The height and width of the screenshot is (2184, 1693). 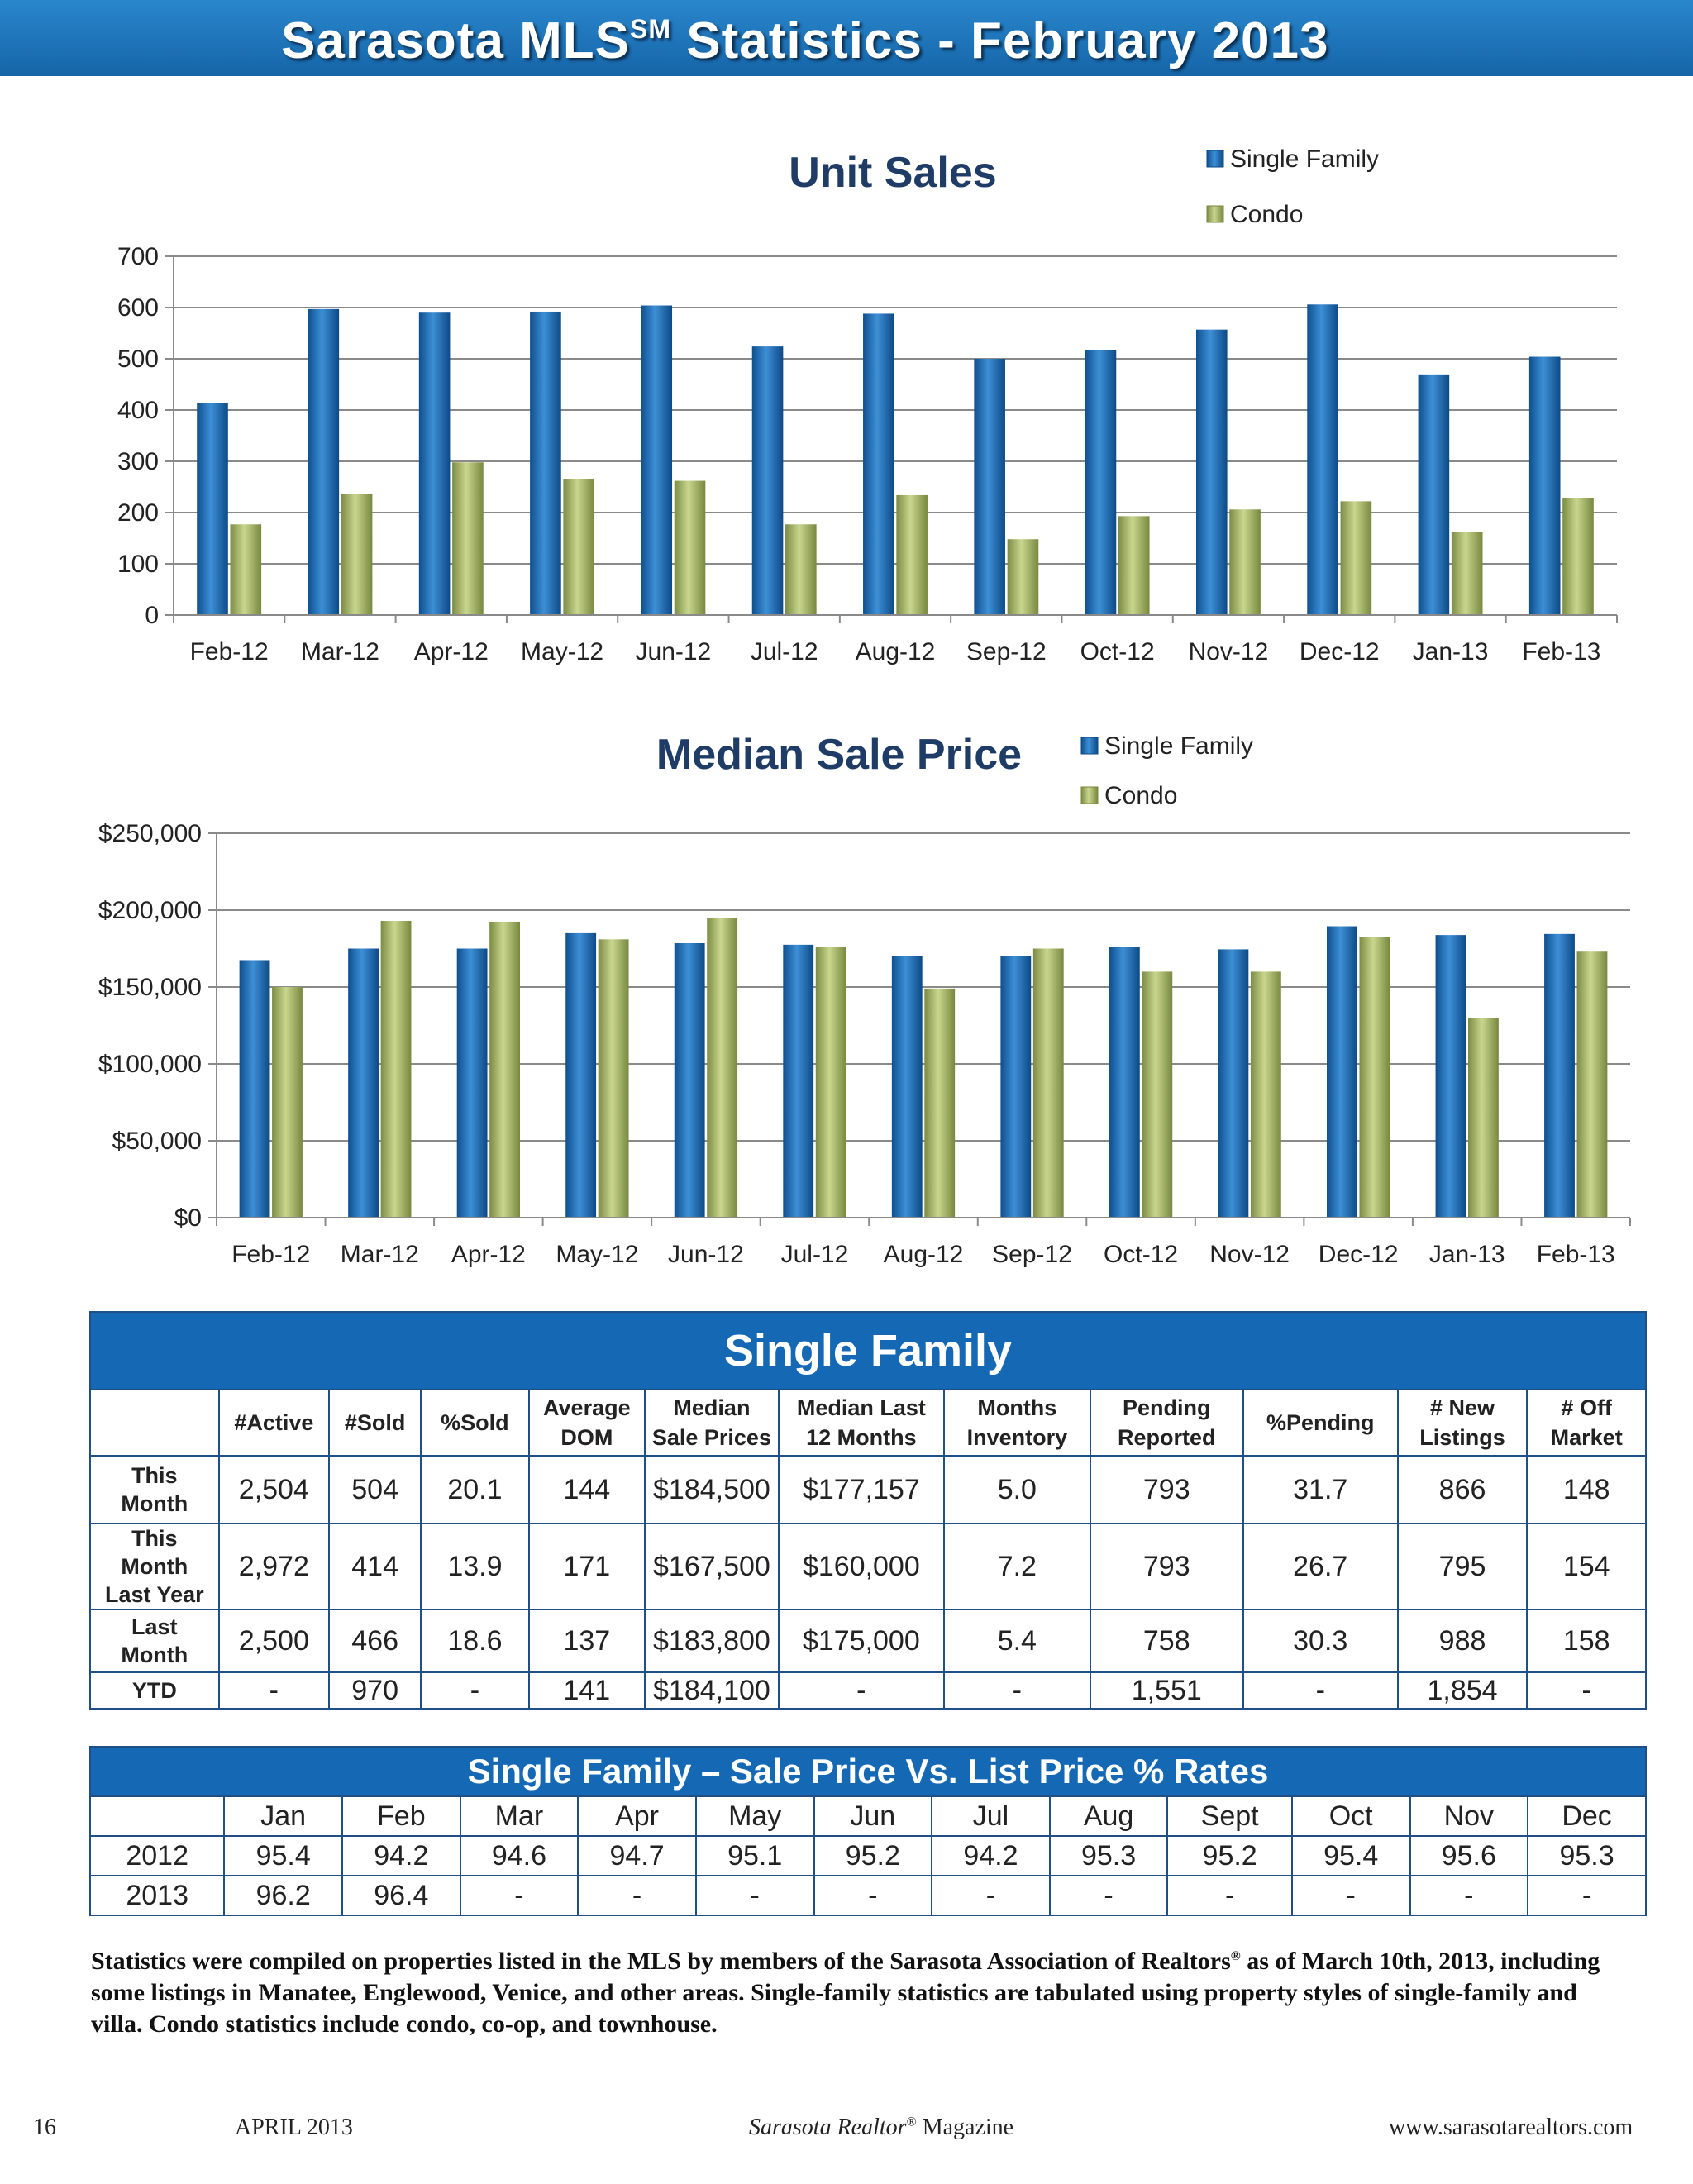 I want to click on y-tick-label: 700, so click(x=138, y=256).